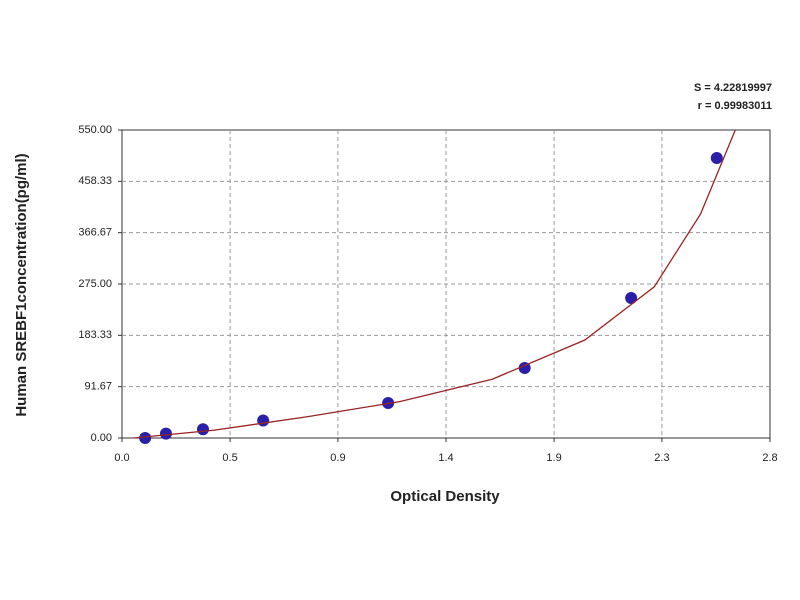 The image size is (800, 600). What do you see at coordinates (733, 88) in the screenshot?
I see `annotation: S = 4.22819997` at bounding box center [733, 88].